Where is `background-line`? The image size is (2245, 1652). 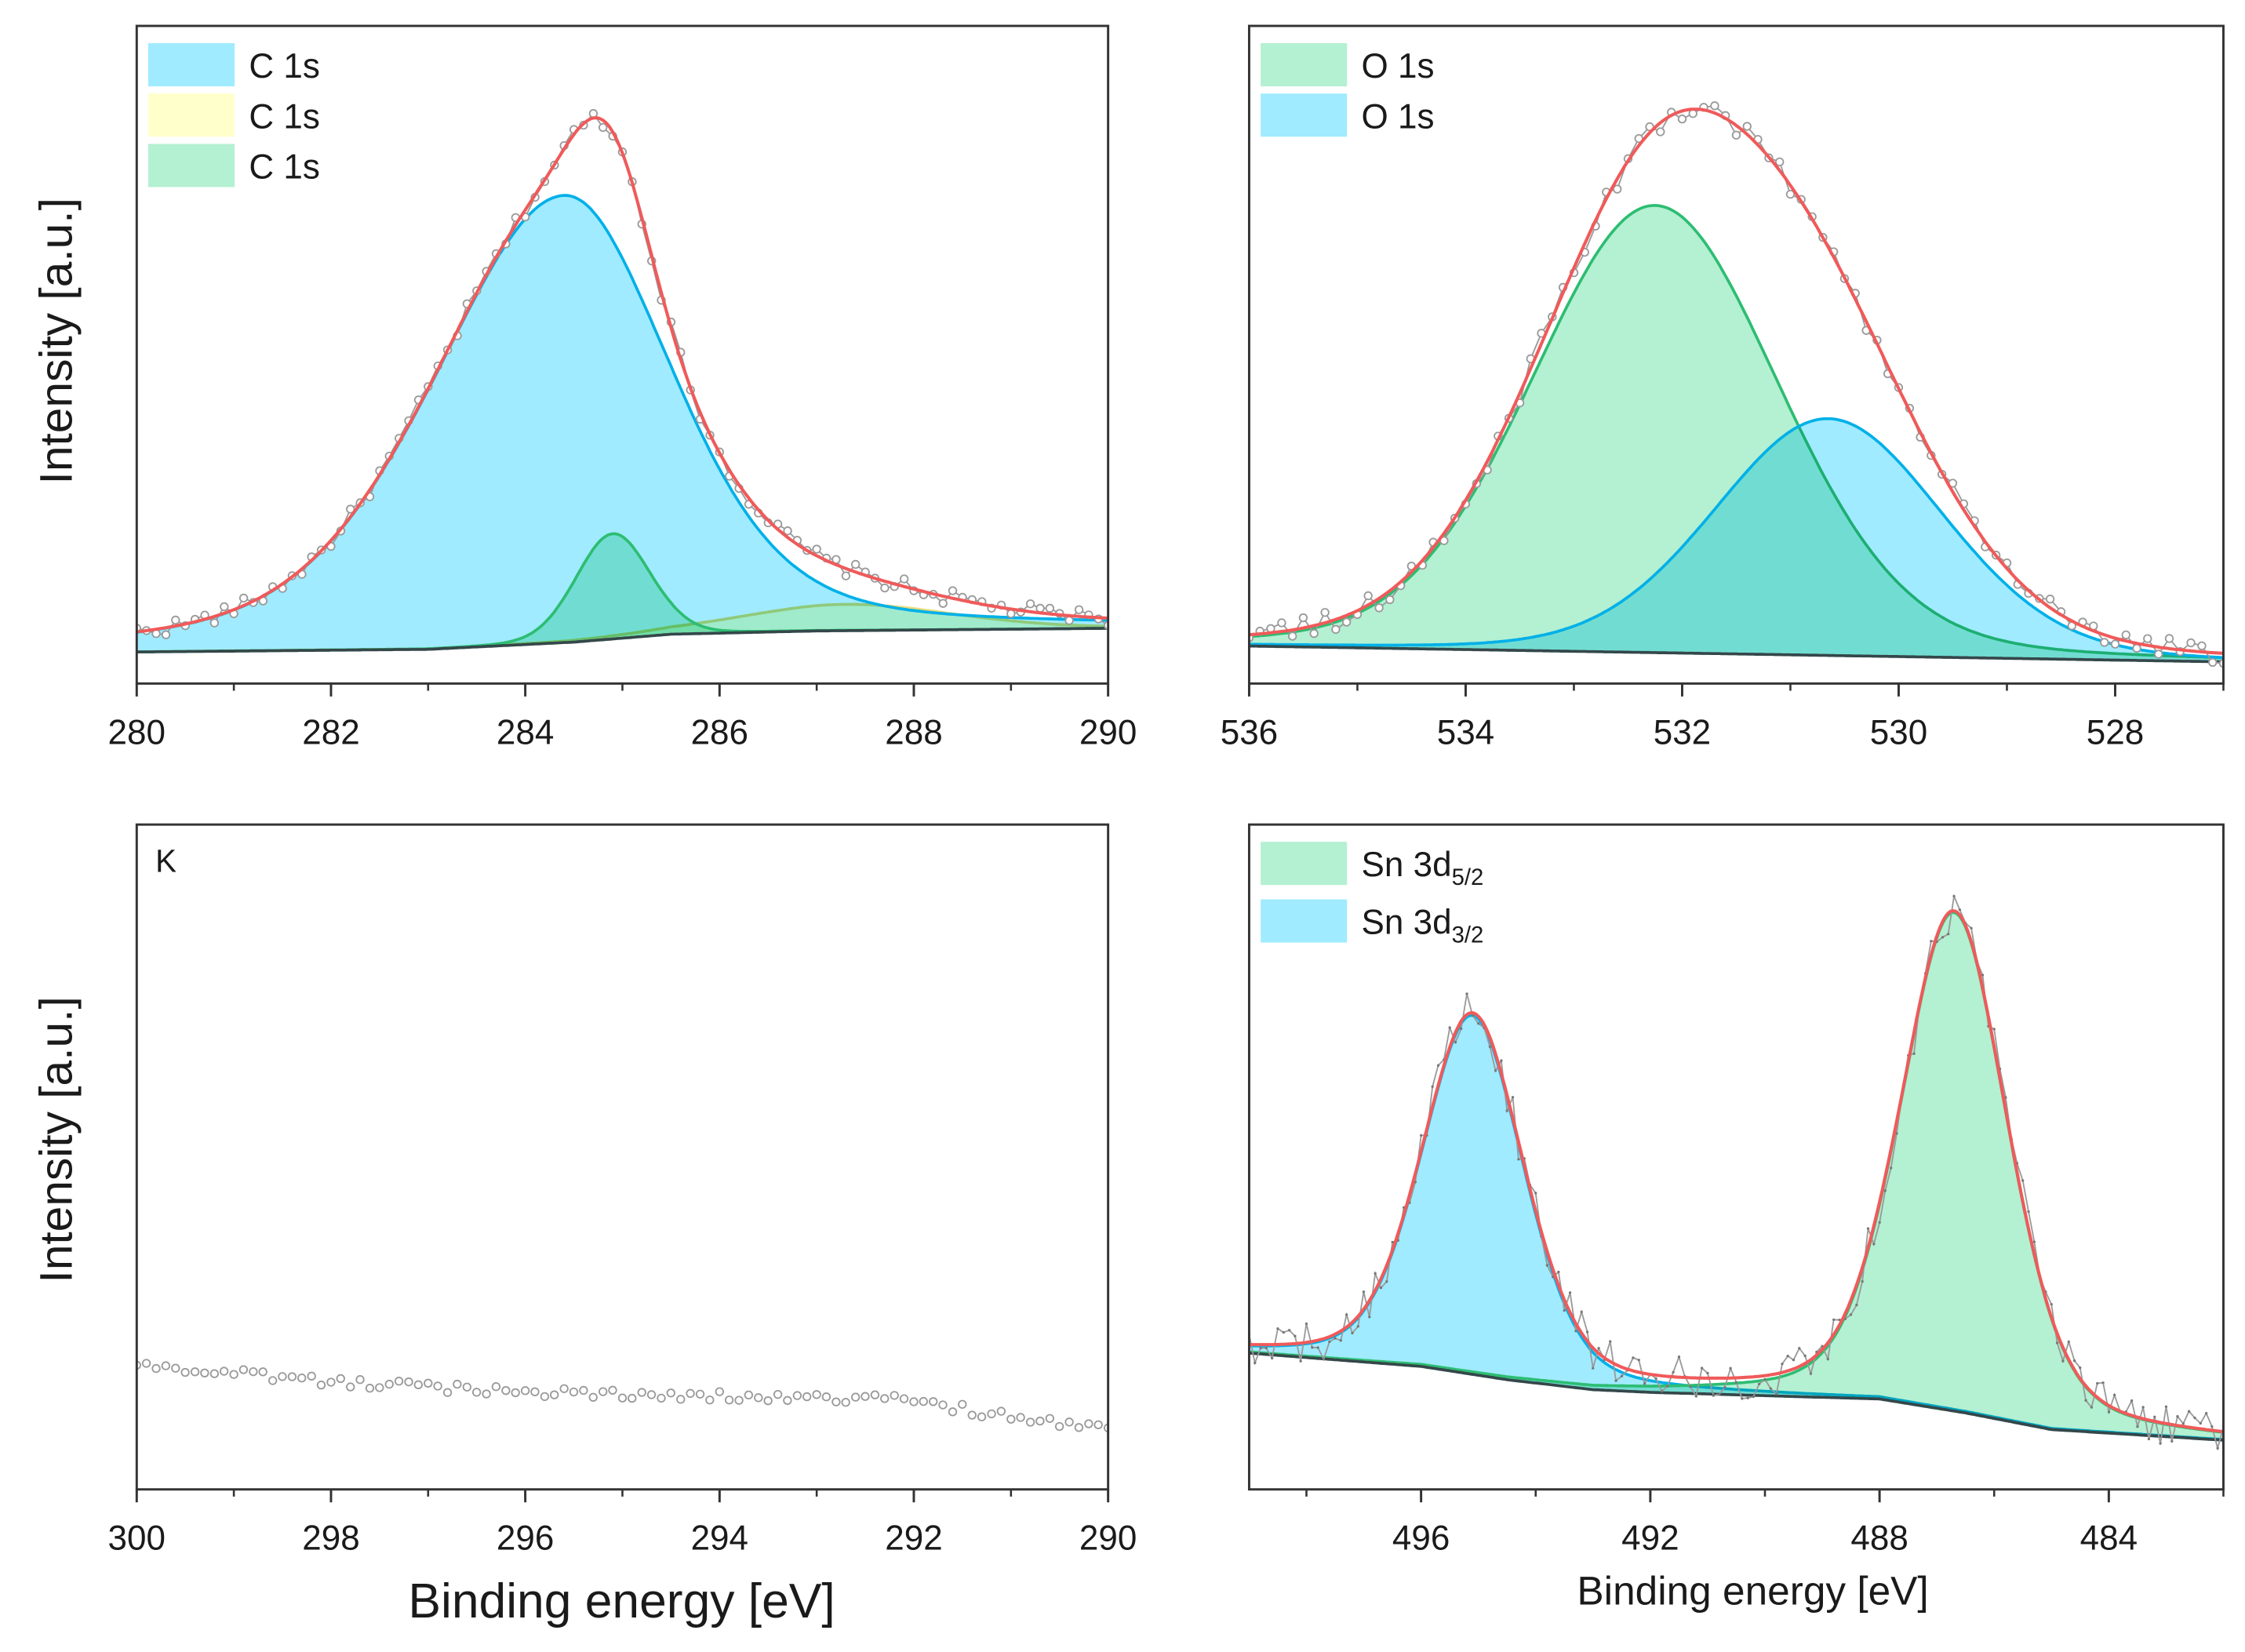 background-line is located at coordinates (622, 640).